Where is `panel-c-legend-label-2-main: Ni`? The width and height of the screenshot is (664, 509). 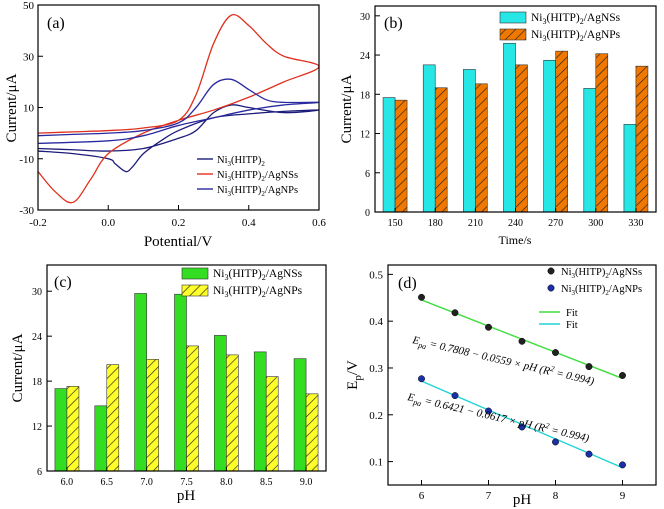 panel-c-legend-label-2-main: Ni is located at coordinates (219, 291).